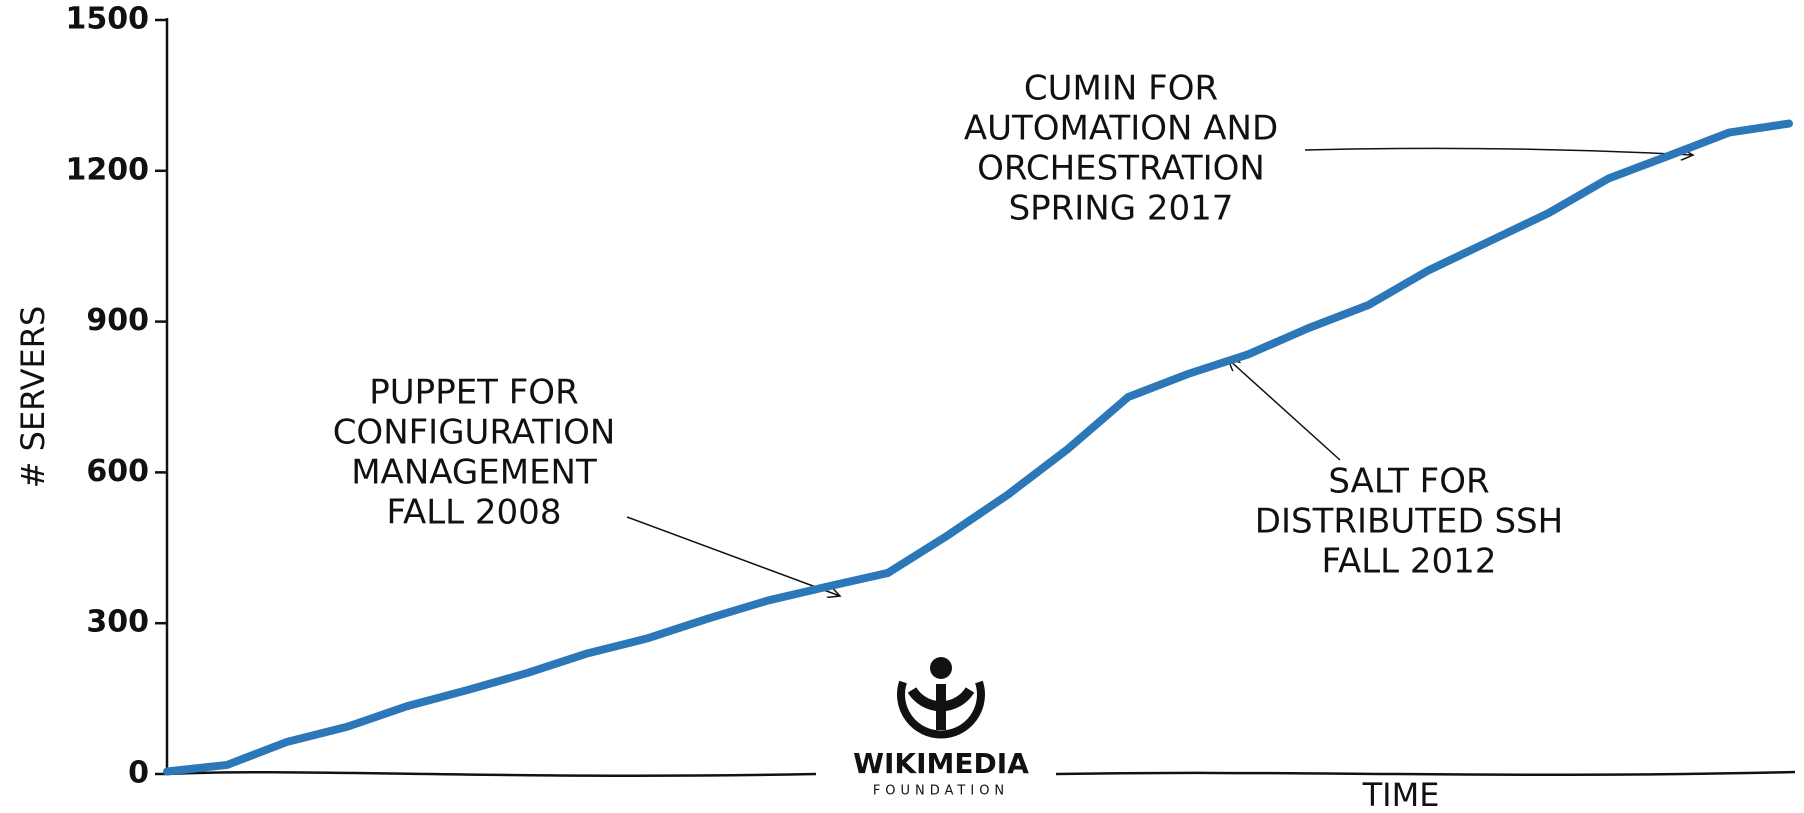 The image size is (1804, 813). What do you see at coordinates (474, 513) in the screenshot?
I see `annotation: FALL 2008` at bounding box center [474, 513].